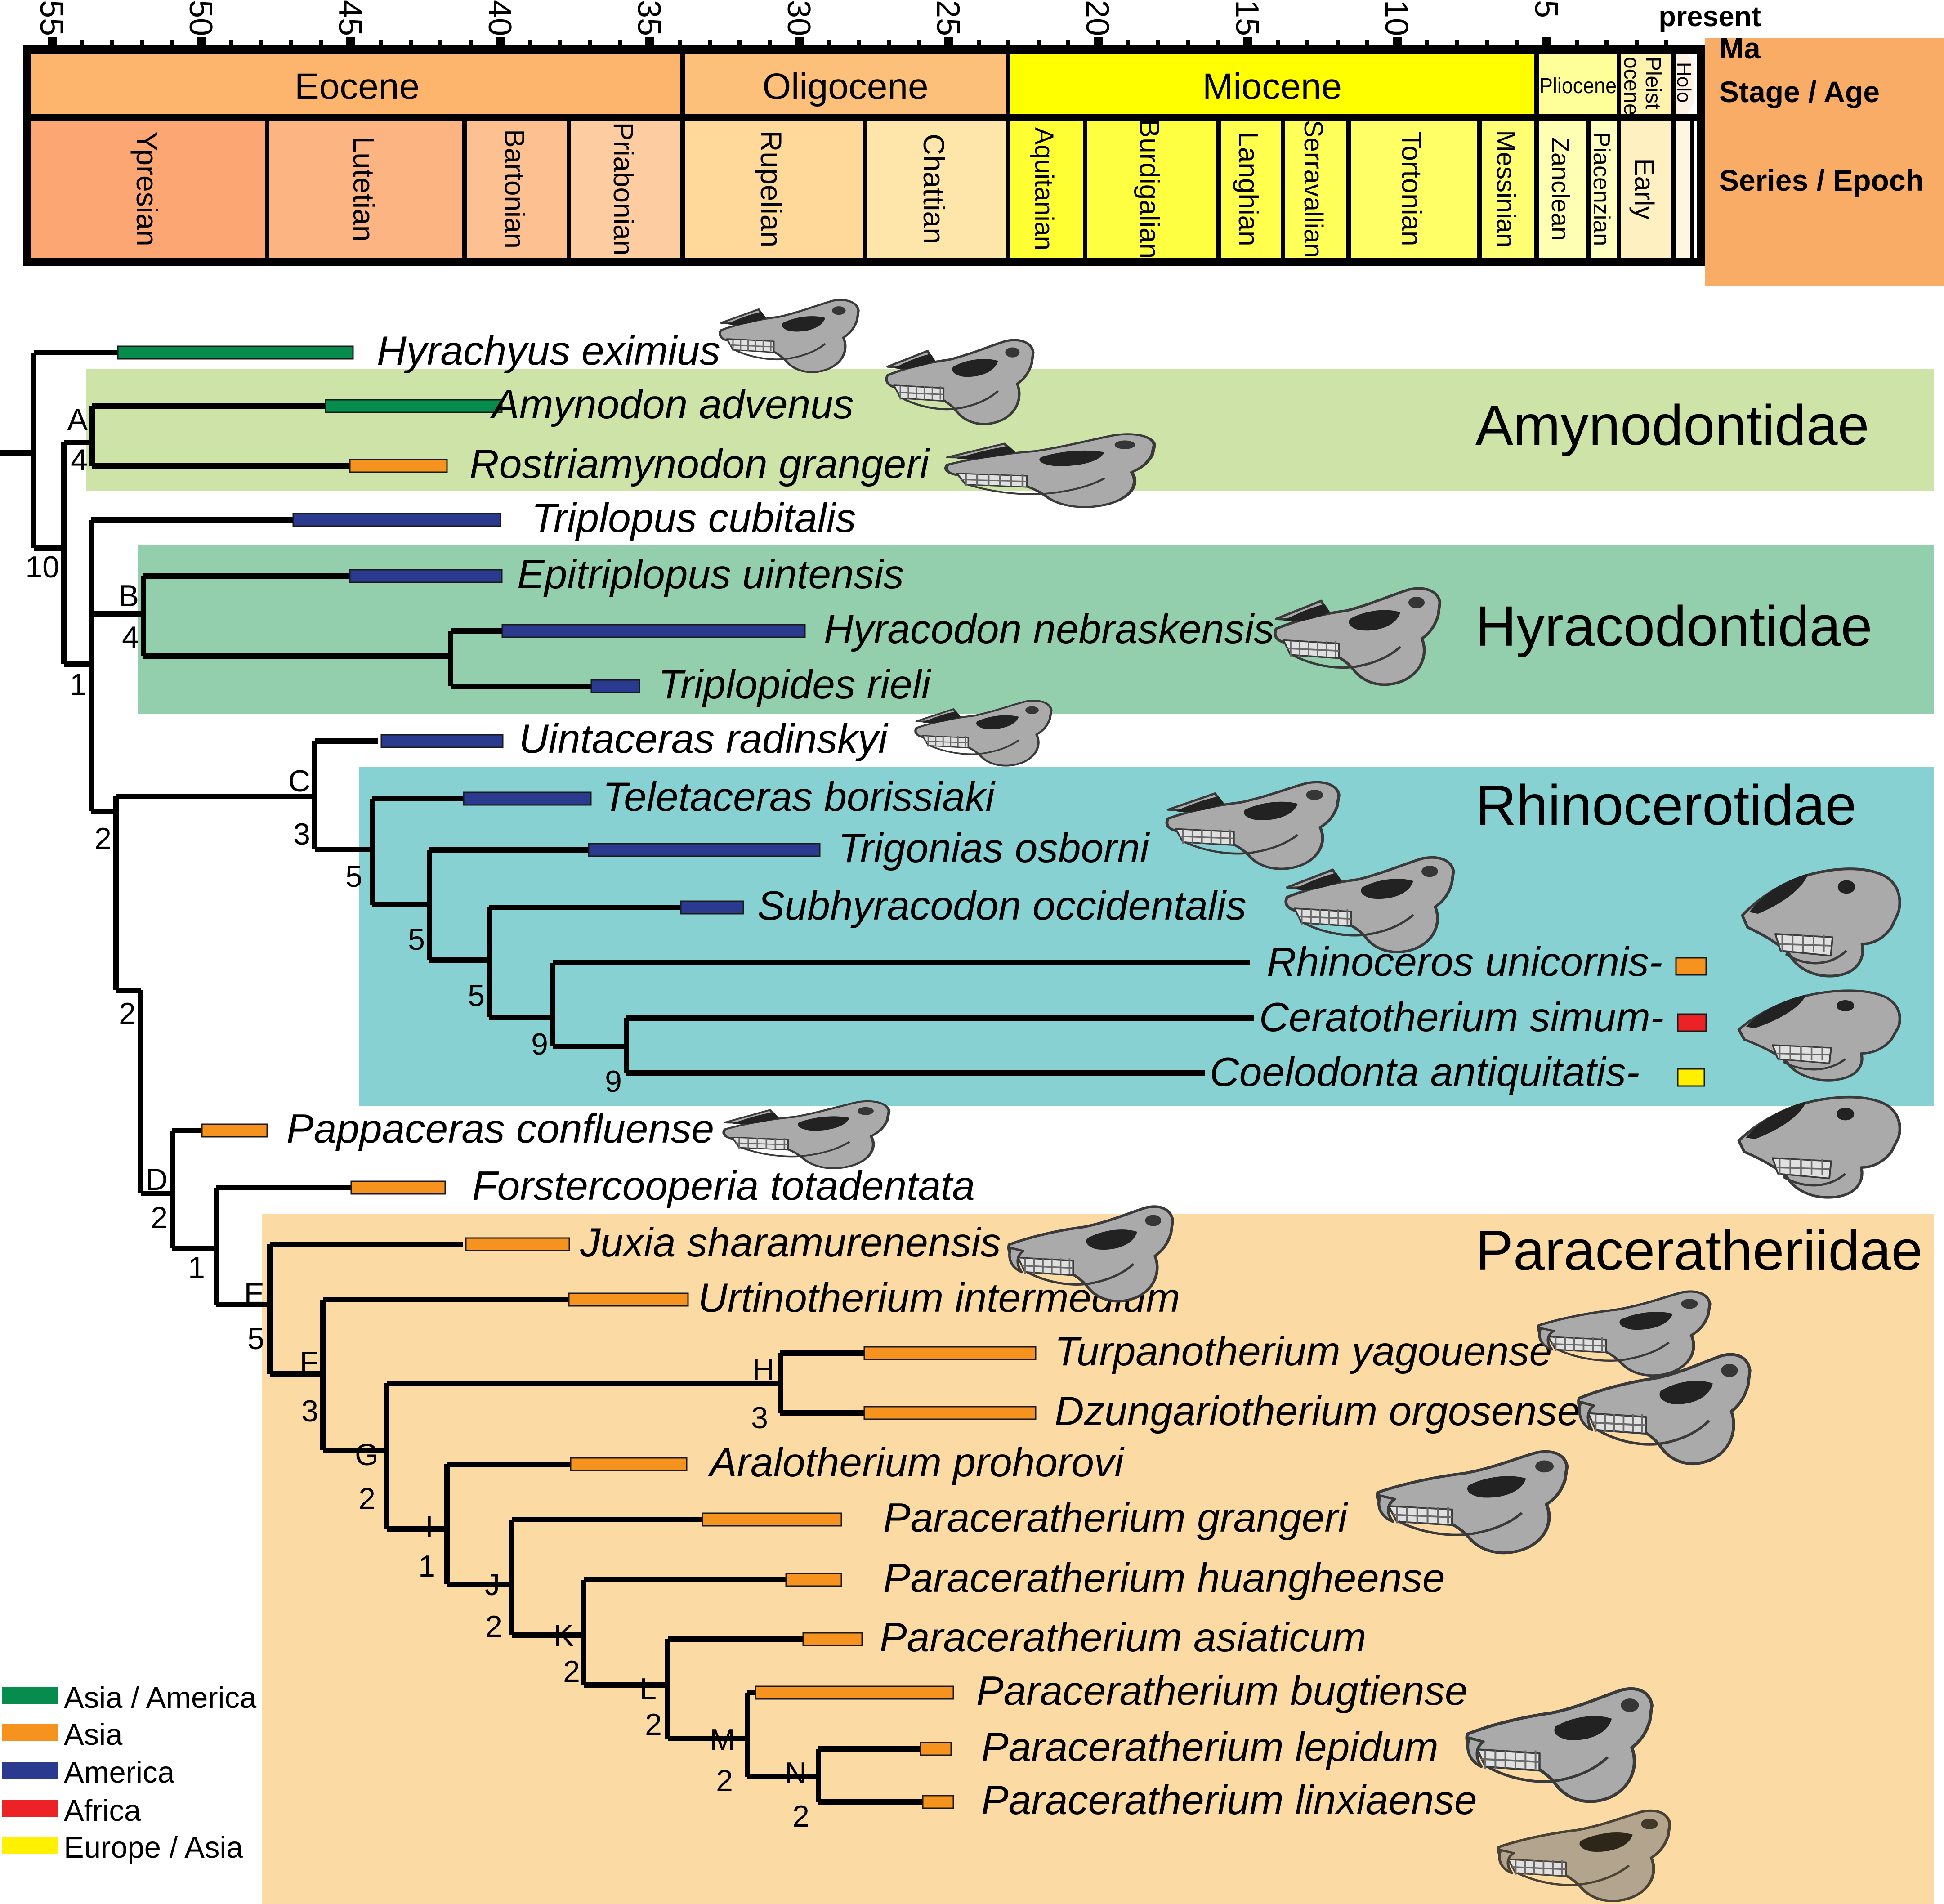 This screenshot has height=1904, width=1944. I want to click on svg-text: America, so click(119, 1773).